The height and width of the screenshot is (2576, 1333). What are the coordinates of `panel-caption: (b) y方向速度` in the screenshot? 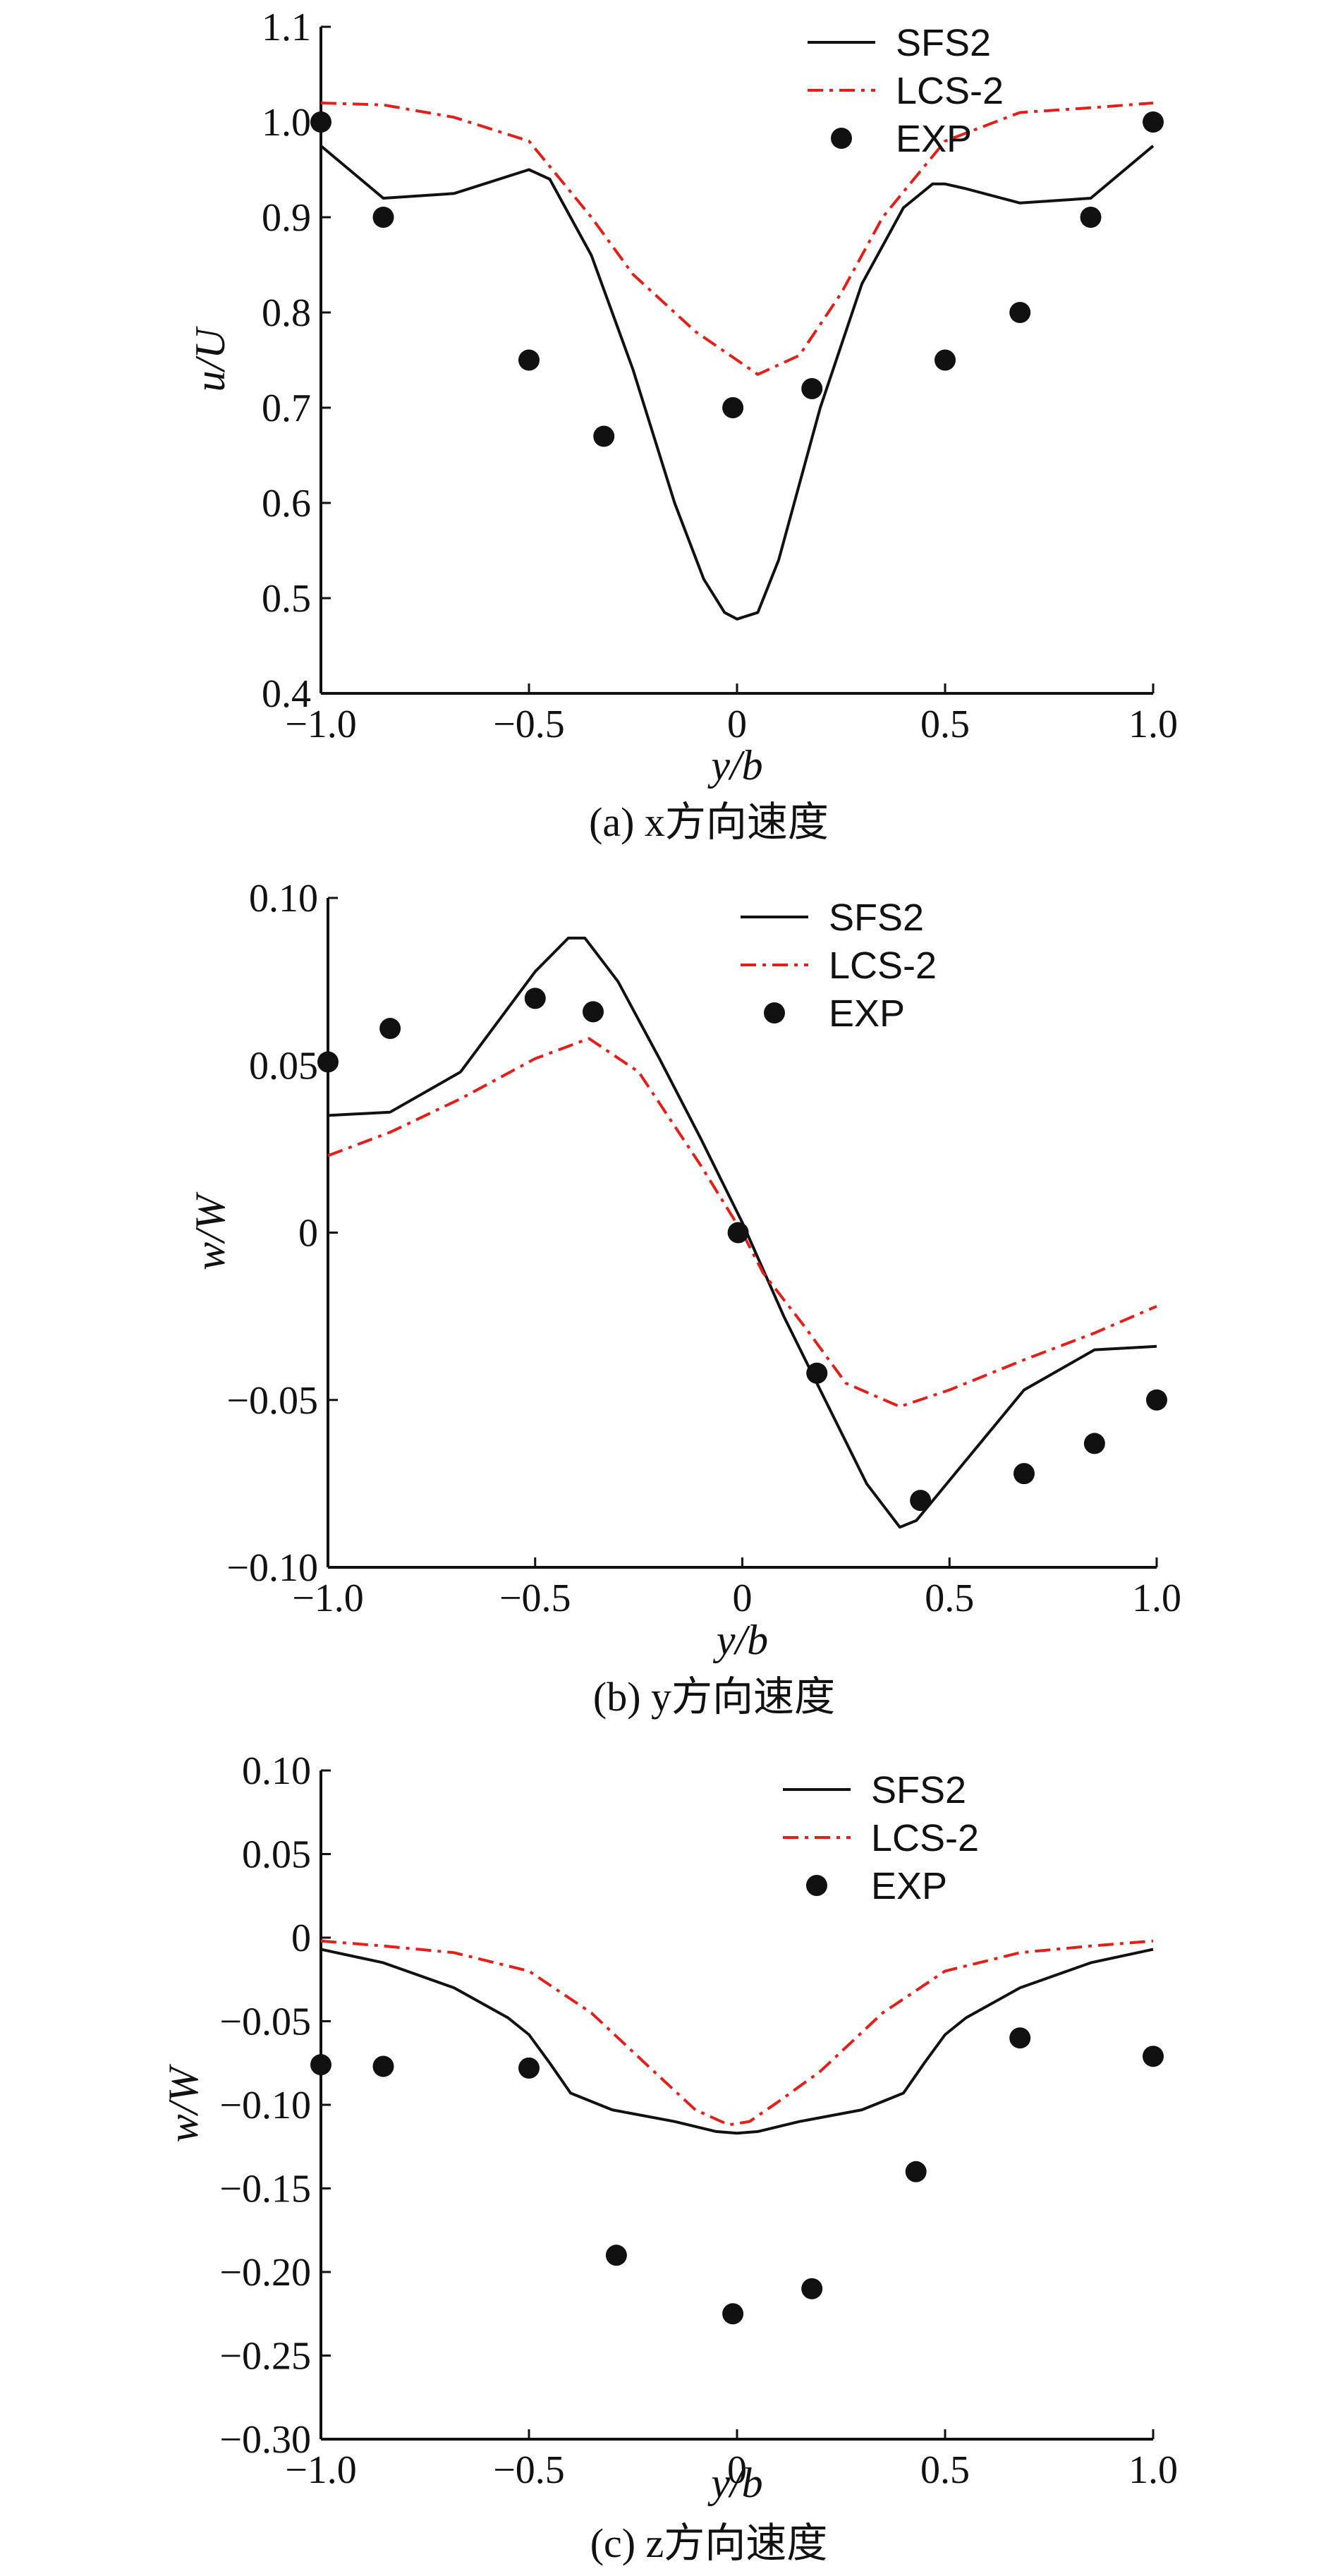 It's located at (714, 1697).